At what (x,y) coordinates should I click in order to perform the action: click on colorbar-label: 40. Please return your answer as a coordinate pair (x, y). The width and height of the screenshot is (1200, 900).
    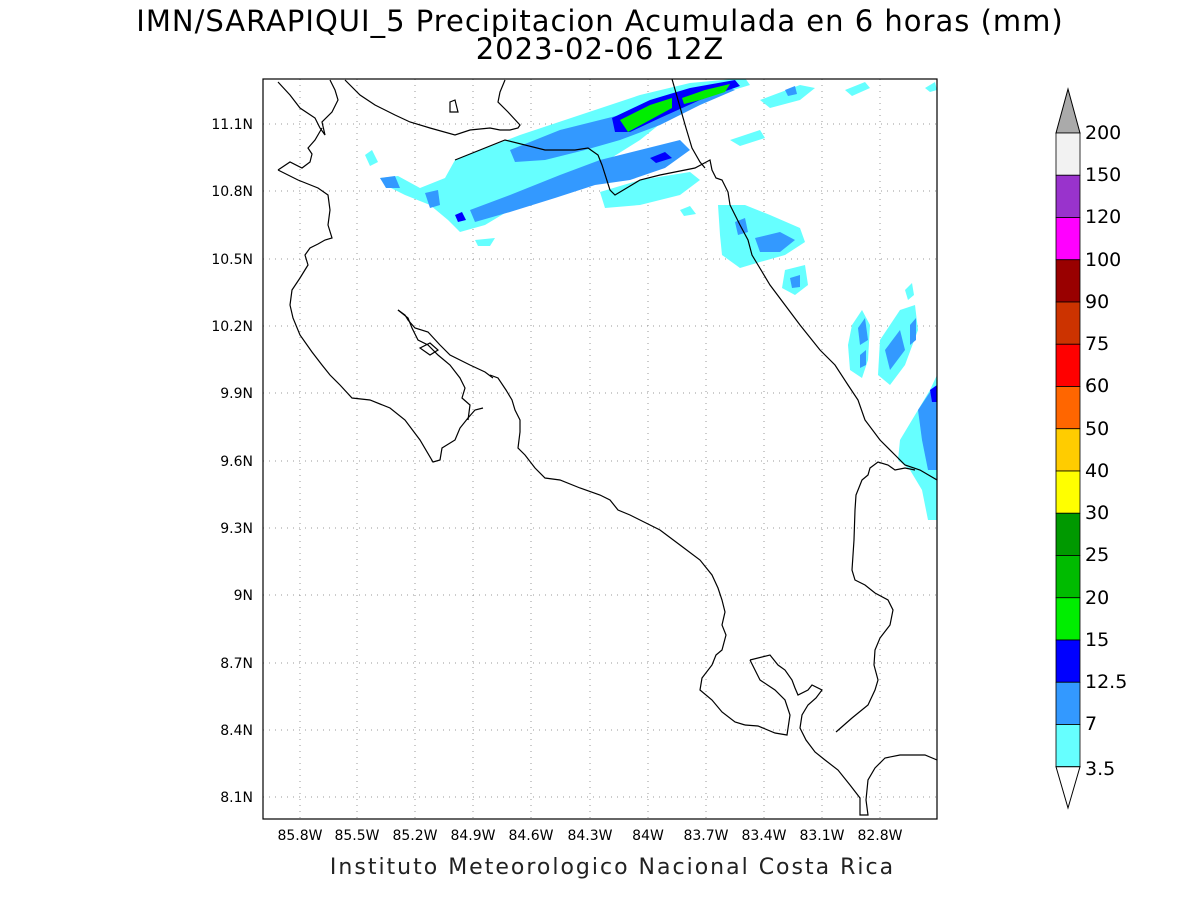
    Looking at the image, I should click on (1097, 471).